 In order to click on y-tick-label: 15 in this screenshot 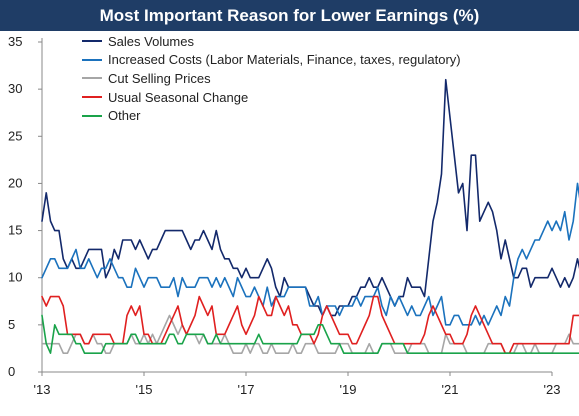, I will do `click(15, 230)`.